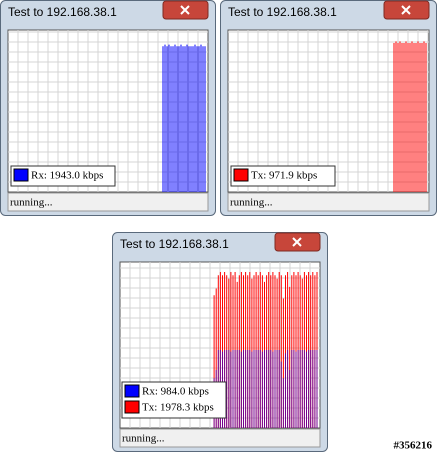  I want to click on watermark: #356216, so click(413, 446).